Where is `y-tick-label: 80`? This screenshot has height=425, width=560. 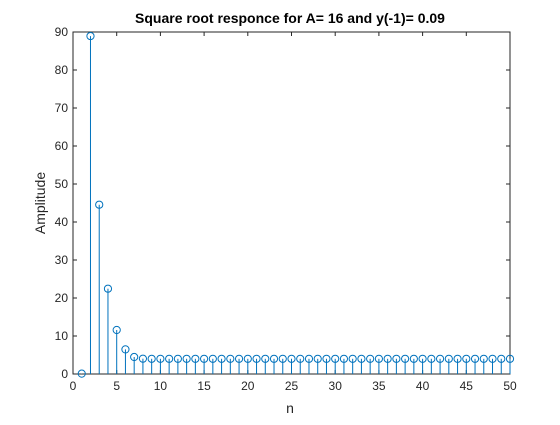 y-tick-label: 80 is located at coordinates (62, 70).